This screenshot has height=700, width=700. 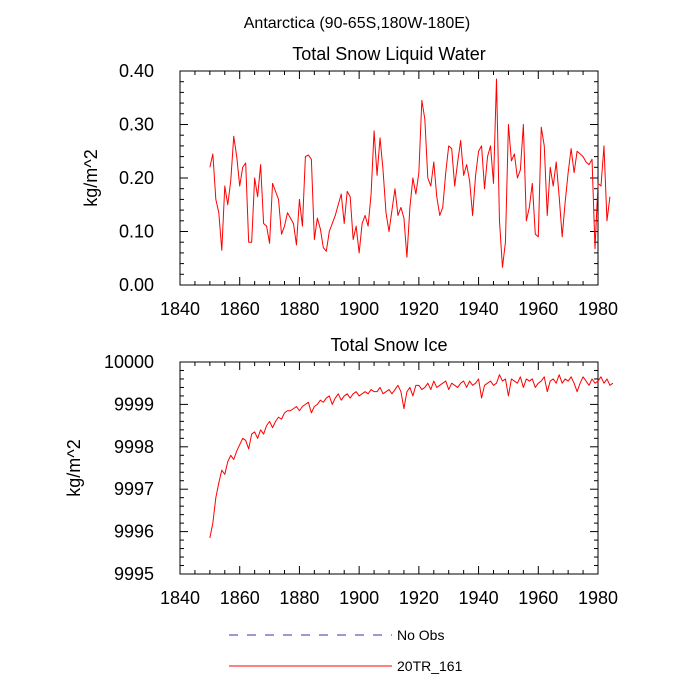 What do you see at coordinates (136, 285) in the screenshot?
I see `y-tick-label: 0.00` at bounding box center [136, 285].